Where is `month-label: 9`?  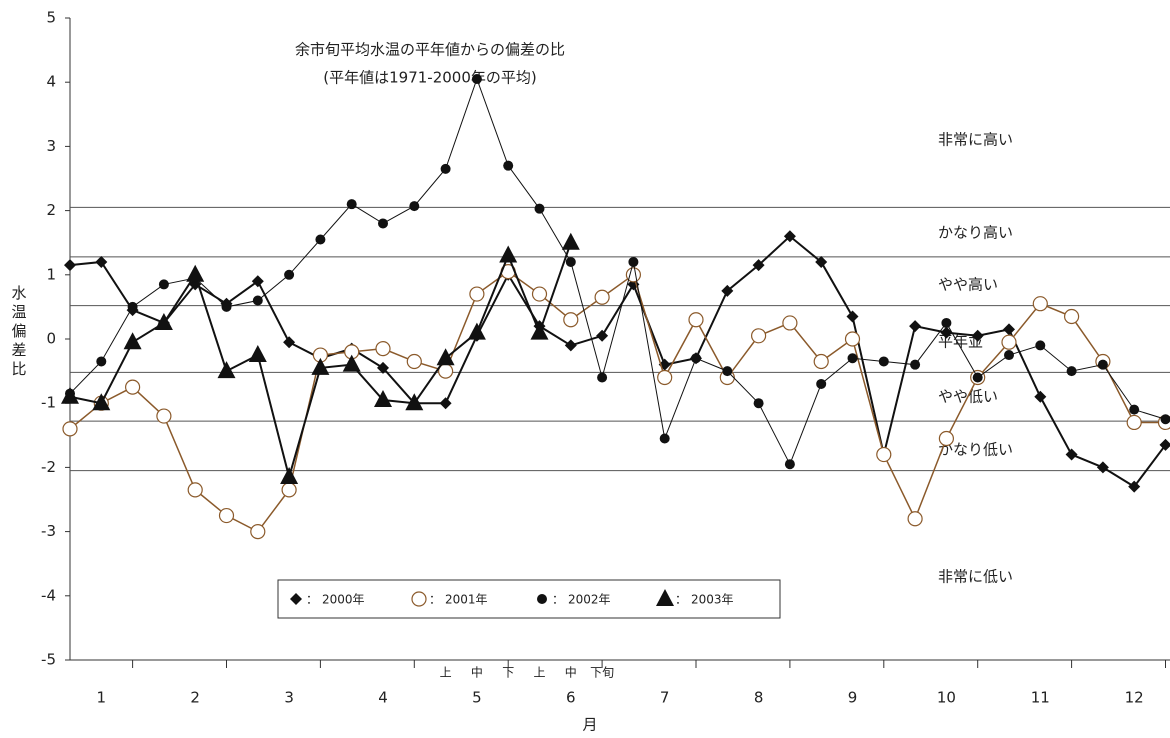
month-label: 9 is located at coordinates (853, 698).